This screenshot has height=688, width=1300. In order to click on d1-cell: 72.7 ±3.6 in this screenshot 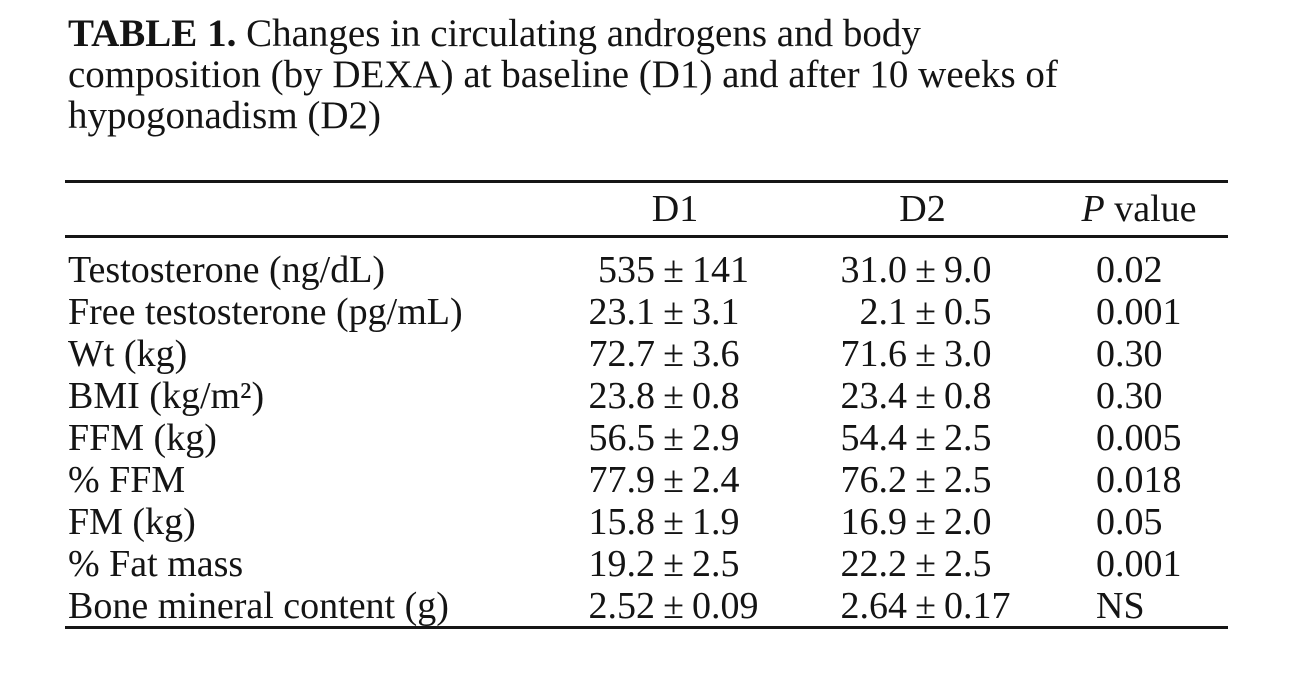, I will do `click(655, 354)`.